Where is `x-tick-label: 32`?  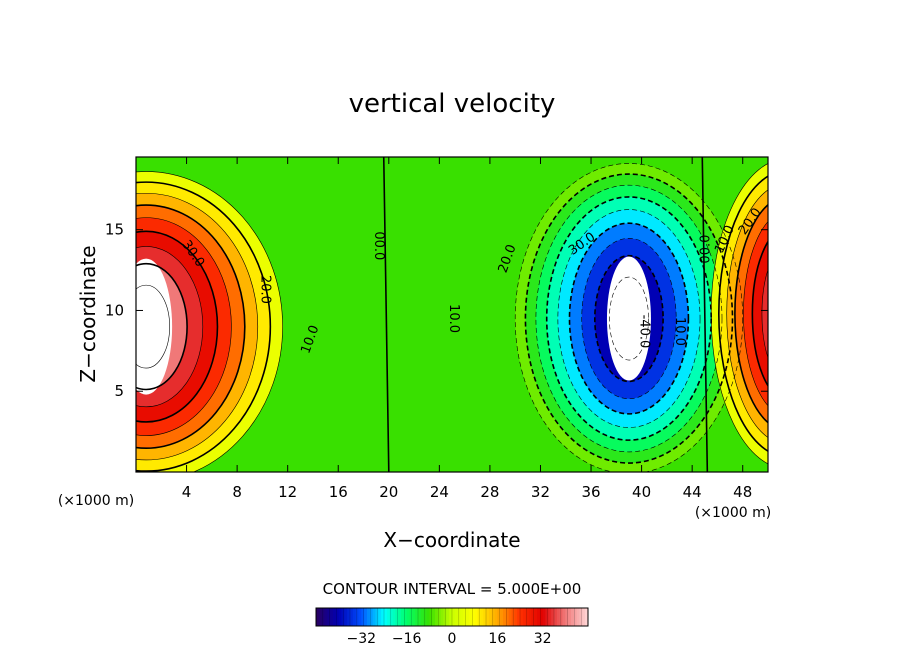 x-tick-label: 32 is located at coordinates (540, 492).